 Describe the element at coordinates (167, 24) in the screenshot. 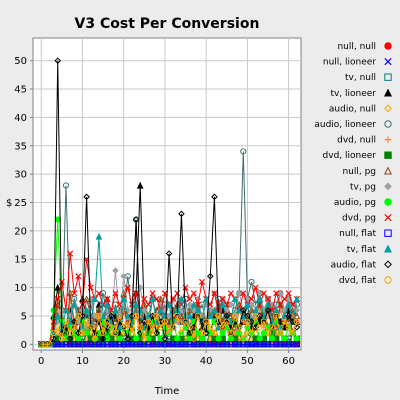

I see `chart-title: V3 Cost Per Conversion` at that location.